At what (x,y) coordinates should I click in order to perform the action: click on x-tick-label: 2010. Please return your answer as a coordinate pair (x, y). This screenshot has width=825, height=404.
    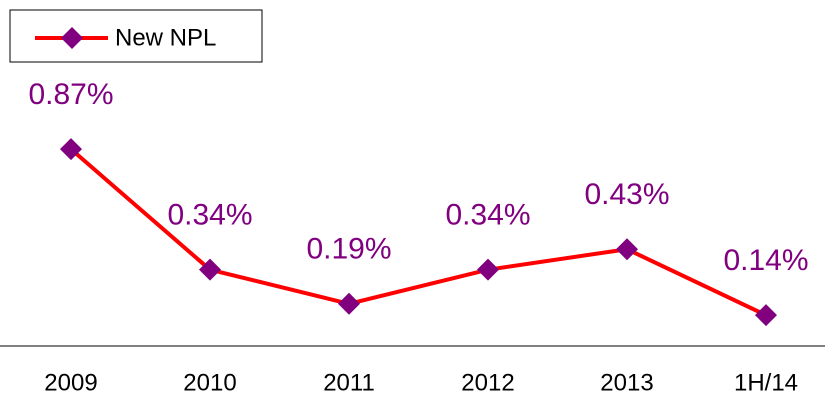
    Looking at the image, I should click on (209, 382).